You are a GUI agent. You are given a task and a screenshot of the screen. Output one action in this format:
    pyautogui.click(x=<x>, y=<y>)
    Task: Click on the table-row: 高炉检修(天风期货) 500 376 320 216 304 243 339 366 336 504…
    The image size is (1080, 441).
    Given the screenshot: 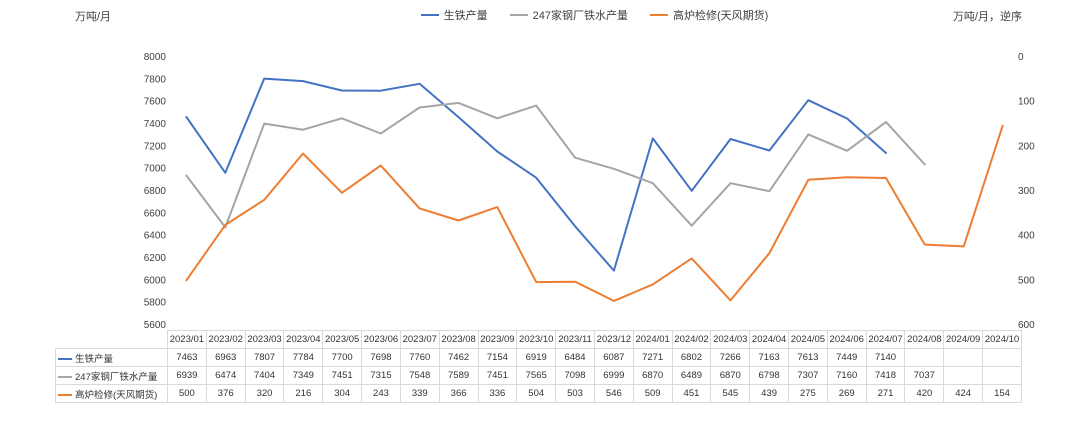 What is the action you would take?
    pyautogui.click(x=538, y=393)
    